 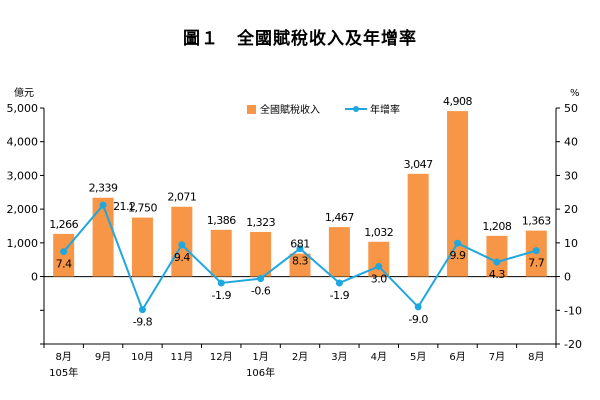 I want to click on rate-value-label: 4.3, so click(x=497, y=274).